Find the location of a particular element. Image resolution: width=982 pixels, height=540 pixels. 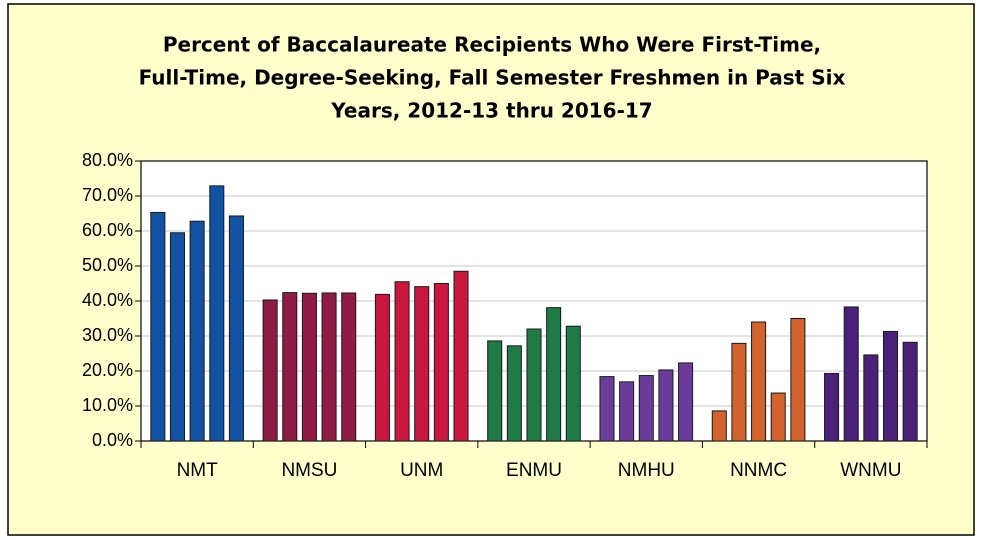

y-tick-label: 40.0% is located at coordinates (107, 300).